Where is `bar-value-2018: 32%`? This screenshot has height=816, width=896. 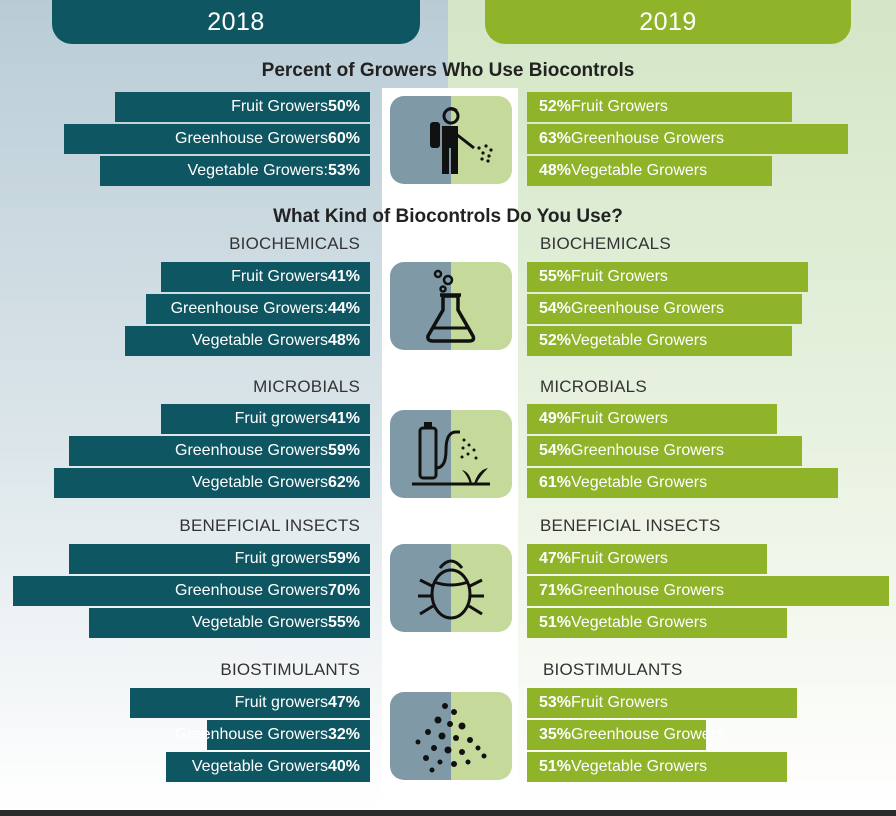 bar-value-2018: 32% is located at coordinates (343, 734).